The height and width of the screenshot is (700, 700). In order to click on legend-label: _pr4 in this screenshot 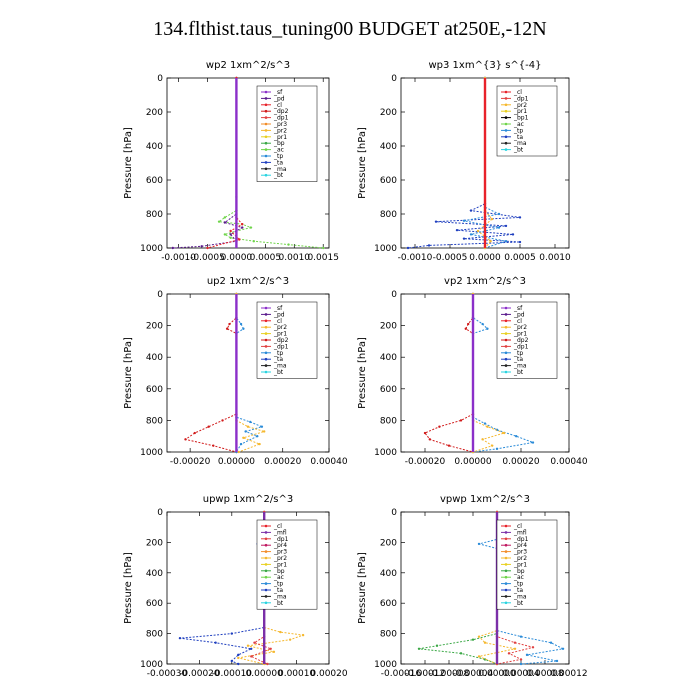, I will do `click(520, 545)`.